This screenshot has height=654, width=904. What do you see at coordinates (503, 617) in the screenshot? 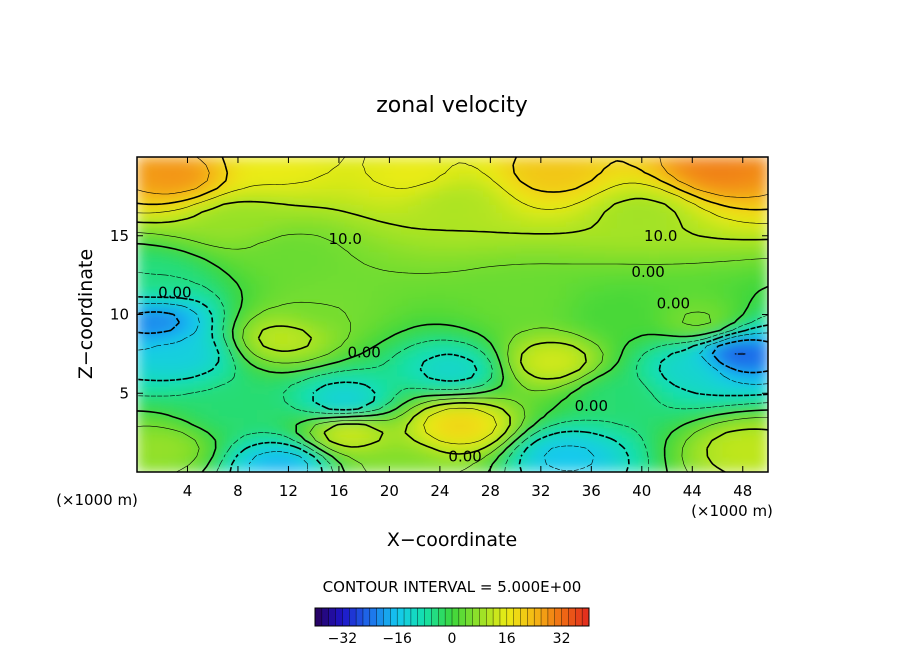
I see `colorbar-cell` at bounding box center [503, 617].